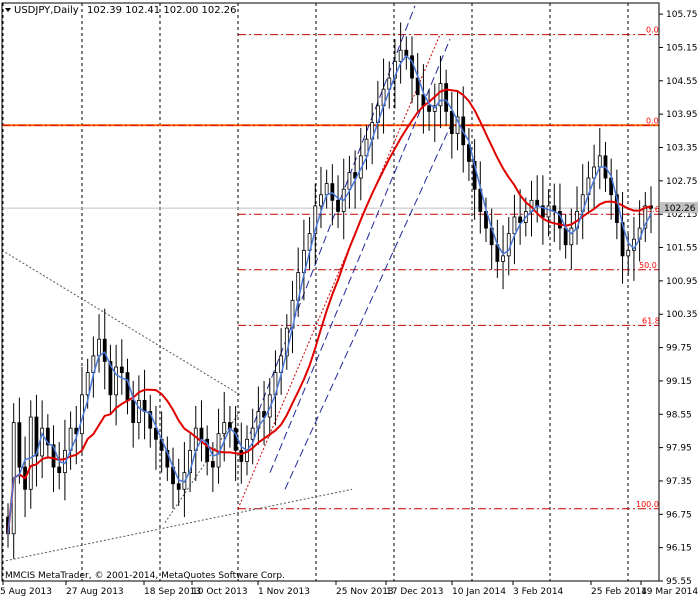 The image size is (700, 604). I want to click on y-tick-label: 102.15, so click(682, 215).